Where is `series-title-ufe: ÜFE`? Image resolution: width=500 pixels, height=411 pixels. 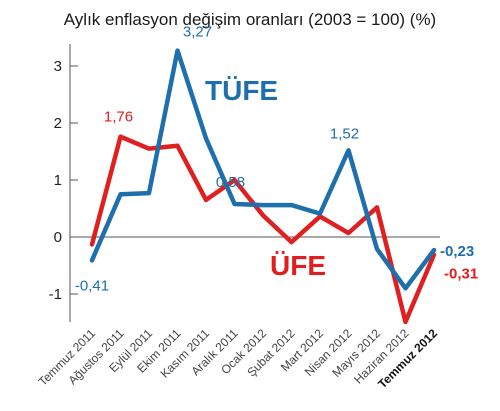
series-title-ufe: ÜFE is located at coordinates (298, 265).